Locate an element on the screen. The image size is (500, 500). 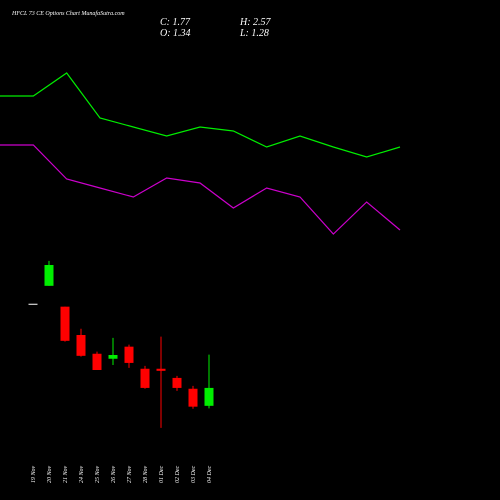
x-tick-label: 02 Dec is located at coordinates (178, 474).